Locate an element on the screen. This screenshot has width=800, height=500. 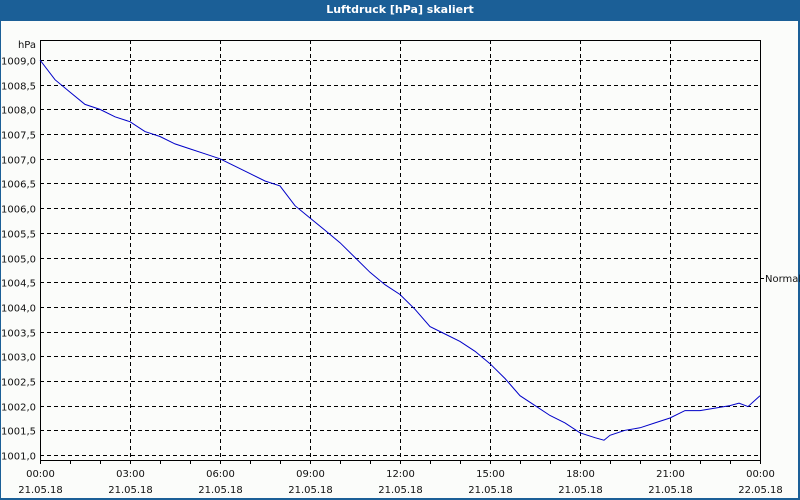
y-tick-label: 1004,5 is located at coordinates (18, 284).